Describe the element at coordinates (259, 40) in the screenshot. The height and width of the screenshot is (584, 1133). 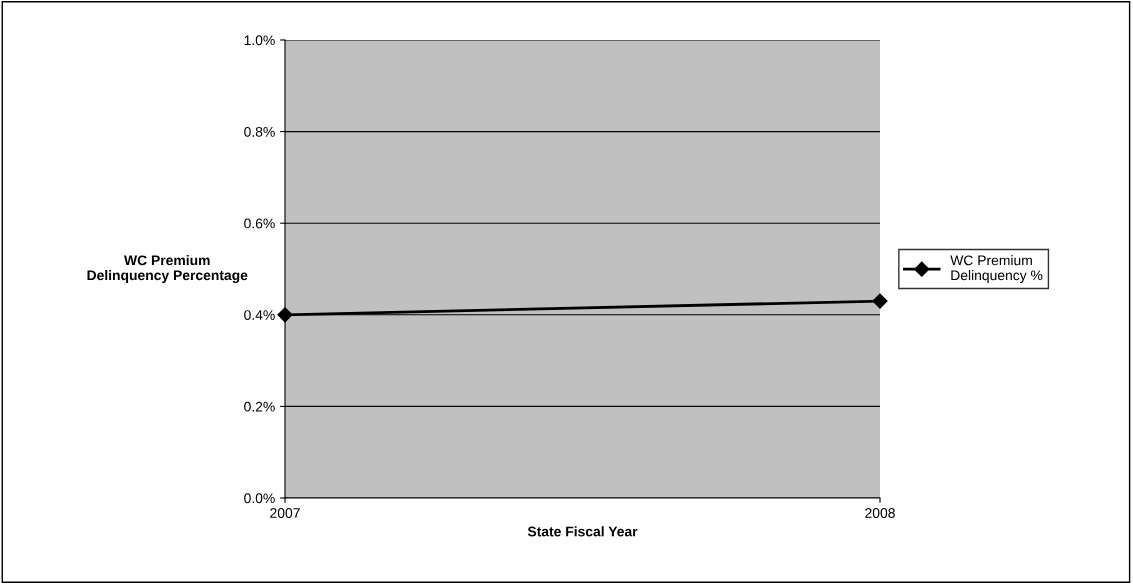
I see `y-tick-label: 1.0%` at that location.